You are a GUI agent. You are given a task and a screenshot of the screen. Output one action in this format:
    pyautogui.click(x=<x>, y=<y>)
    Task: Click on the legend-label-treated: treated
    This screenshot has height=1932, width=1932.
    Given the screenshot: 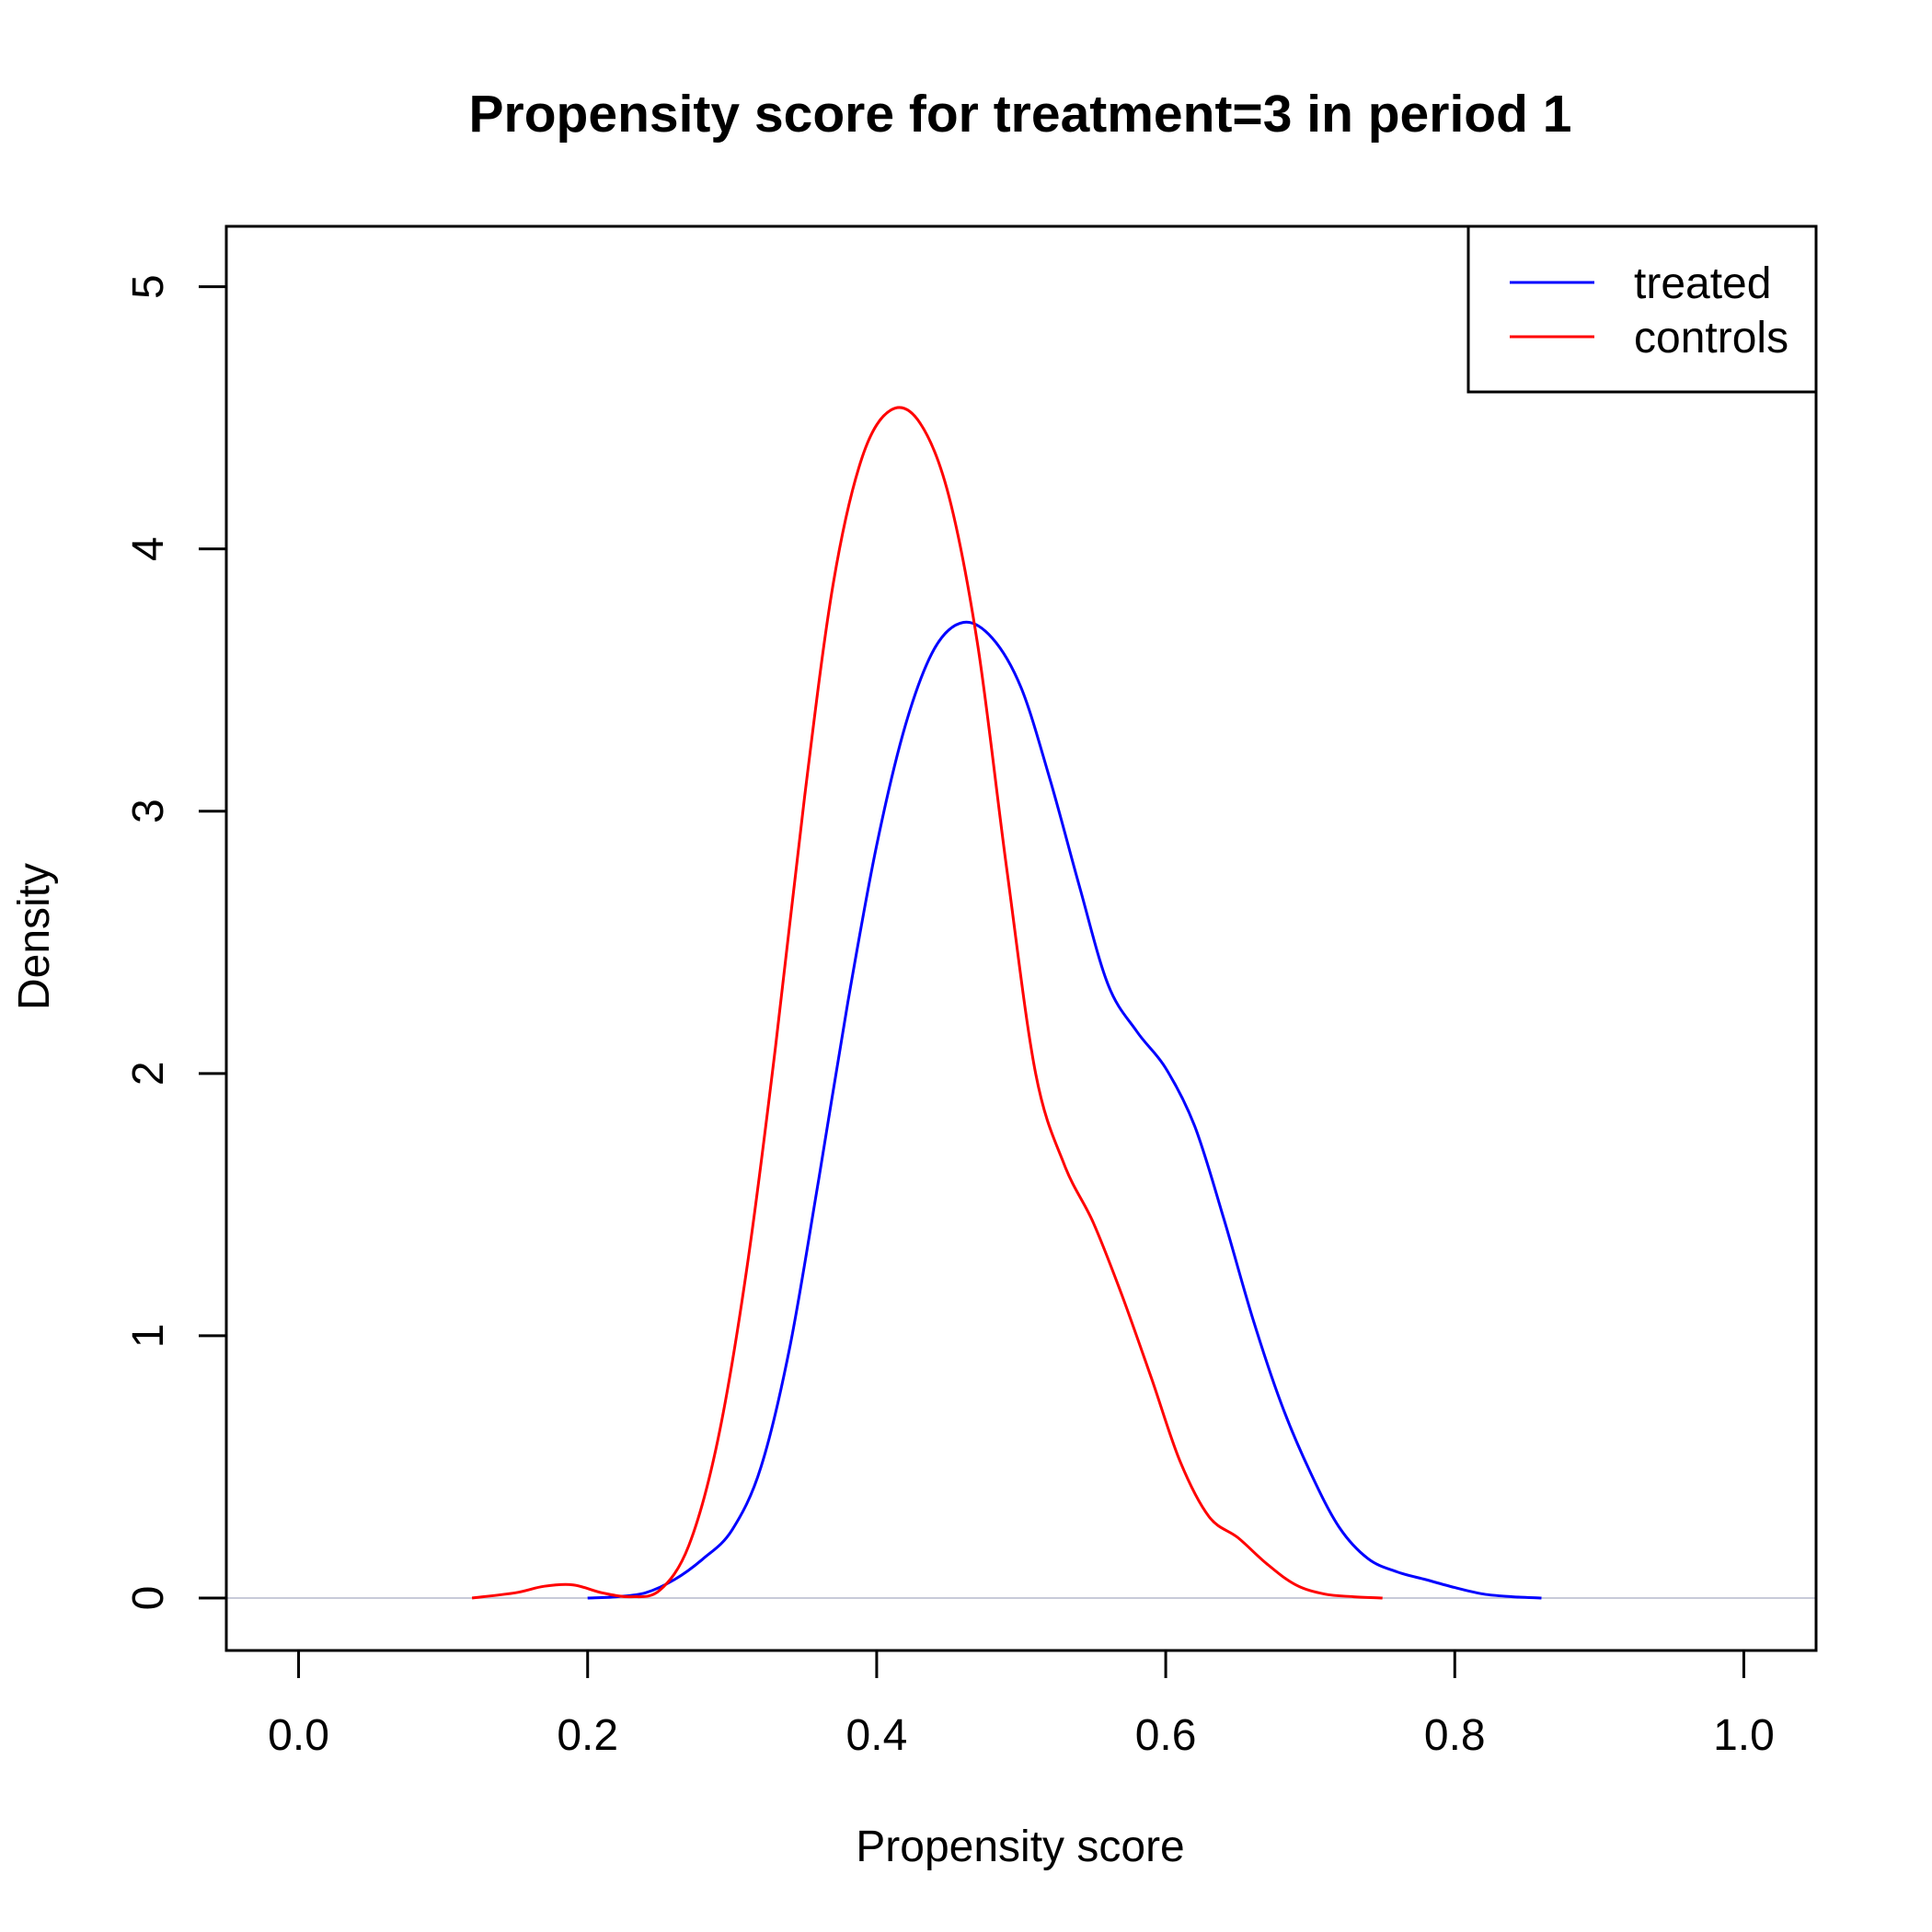 What is the action you would take?
    pyautogui.click(x=1702, y=283)
    